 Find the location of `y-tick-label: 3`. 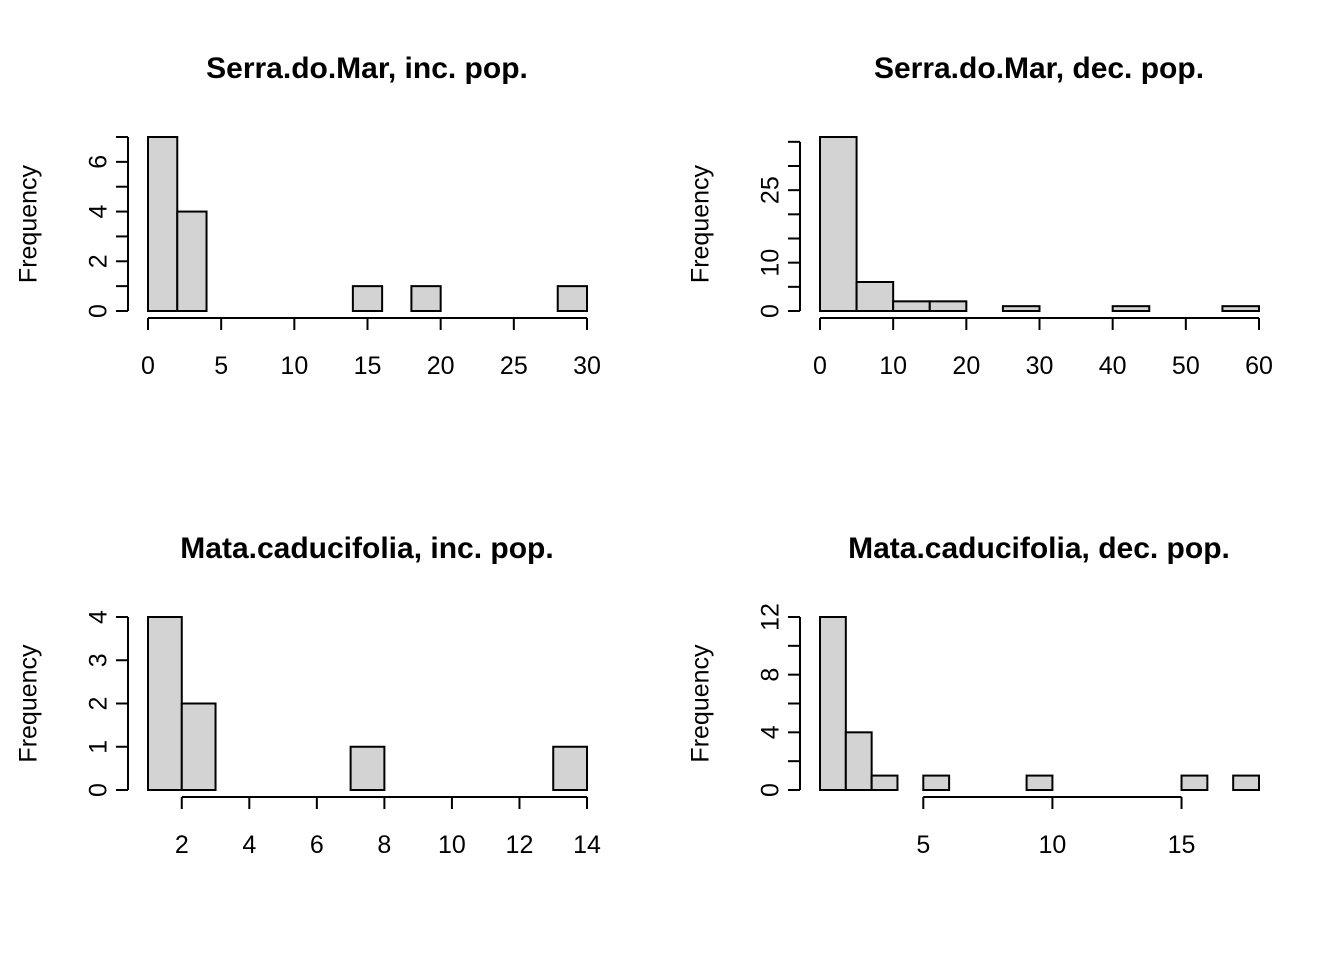

y-tick-label: 3 is located at coordinates (99, 660).